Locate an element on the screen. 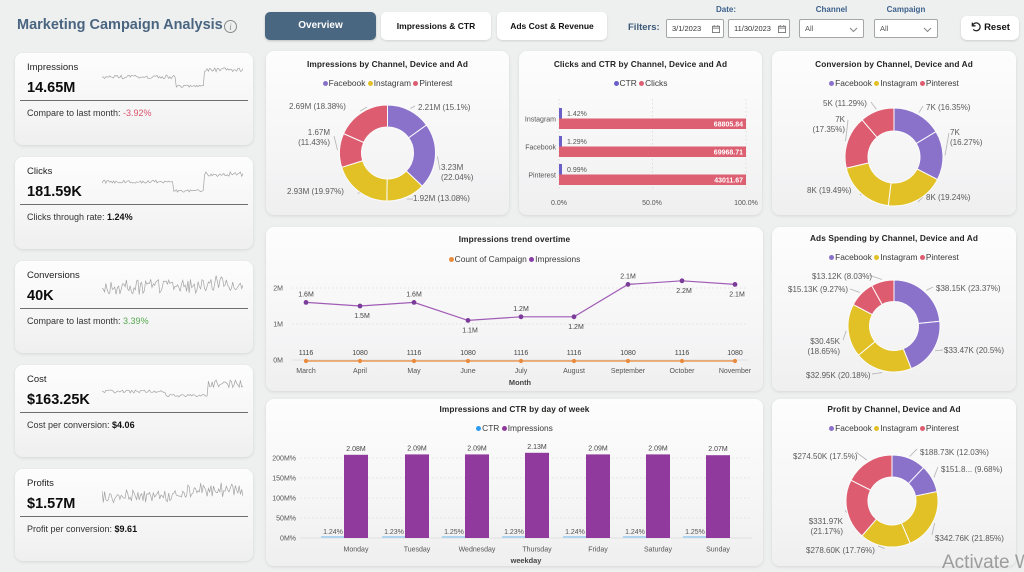 This screenshot has width=1024, height=572. svg-text: September is located at coordinates (628, 371).